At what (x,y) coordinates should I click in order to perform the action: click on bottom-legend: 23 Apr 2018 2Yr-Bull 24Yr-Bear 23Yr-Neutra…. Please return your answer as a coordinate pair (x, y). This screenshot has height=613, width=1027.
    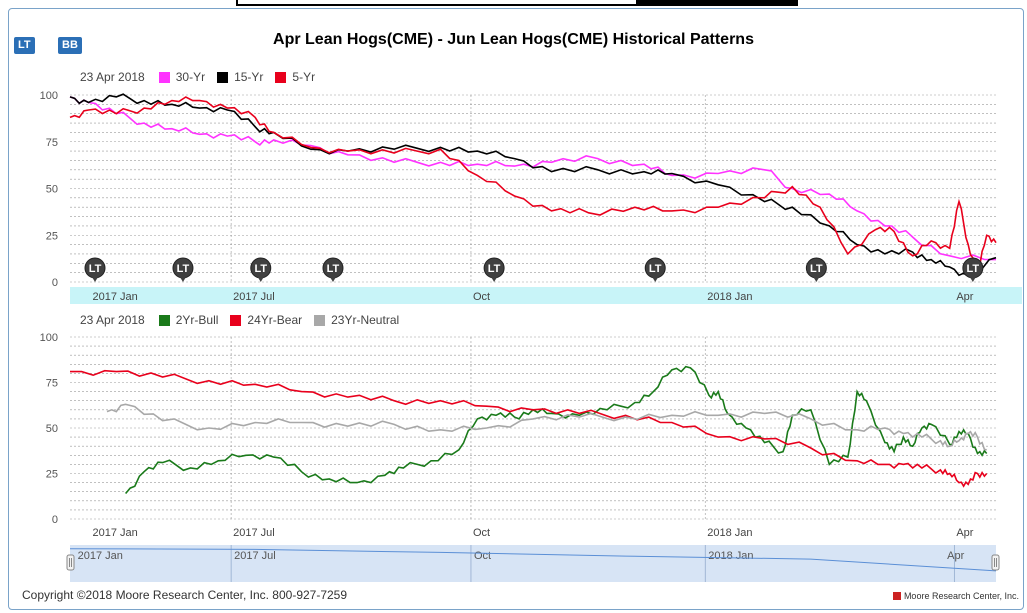
    Looking at the image, I should click on (245, 320).